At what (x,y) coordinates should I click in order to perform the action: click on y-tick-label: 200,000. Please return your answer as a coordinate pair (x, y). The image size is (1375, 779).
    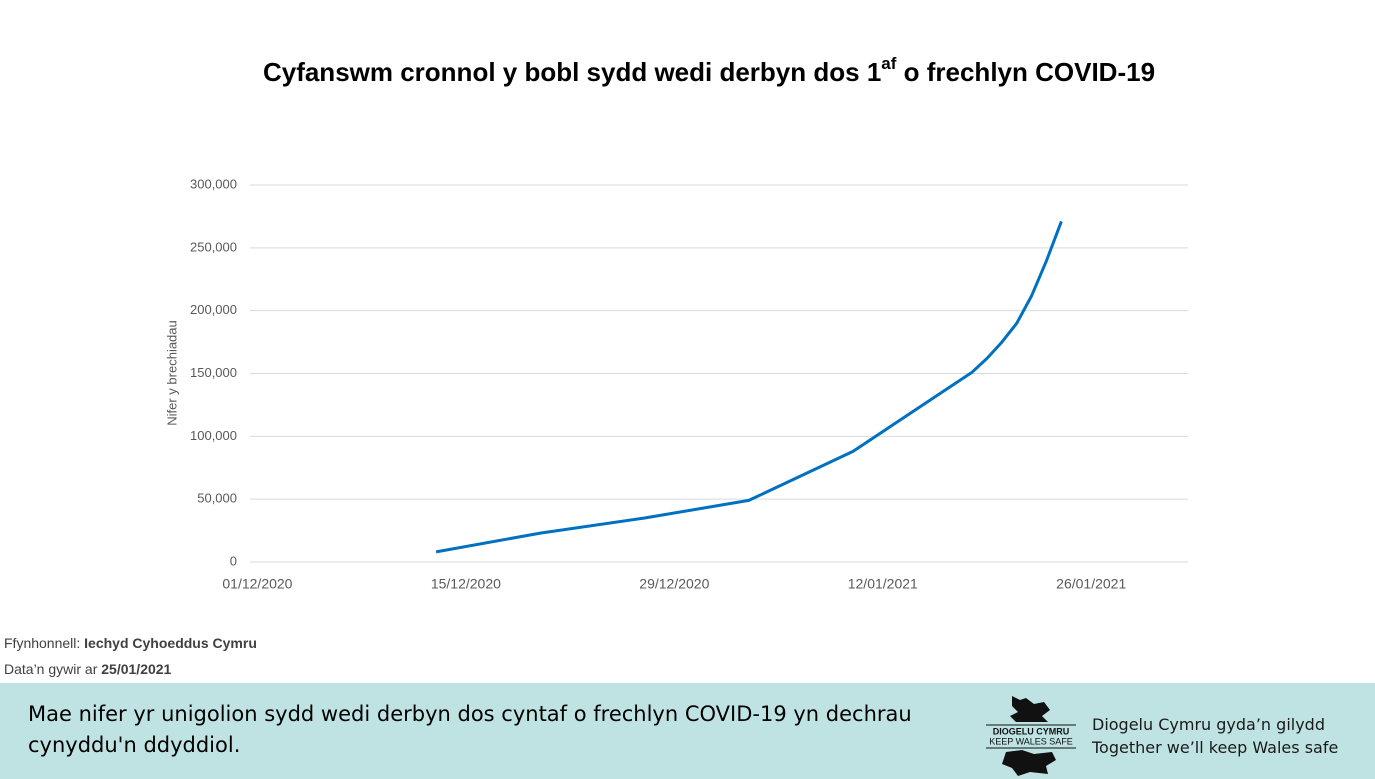
    Looking at the image, I should click on (213, 309).